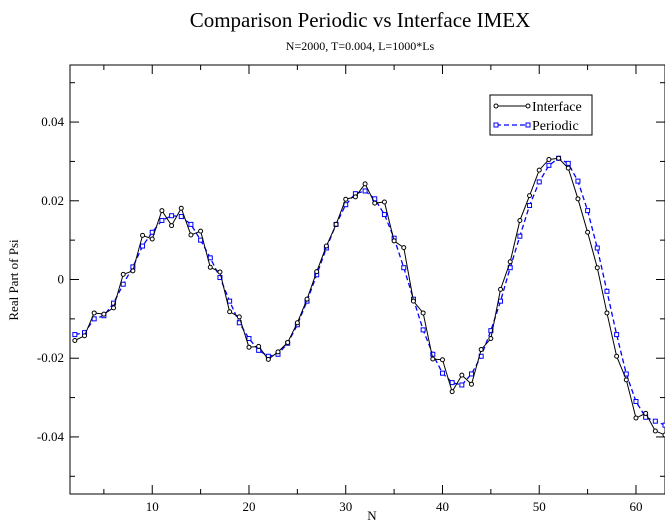 This screenshot has width=665, height=525. What do you see at coordinates (635, 506) in the screenshot?
I see `x-tick-label: 60` at bounding box center [635, 506].